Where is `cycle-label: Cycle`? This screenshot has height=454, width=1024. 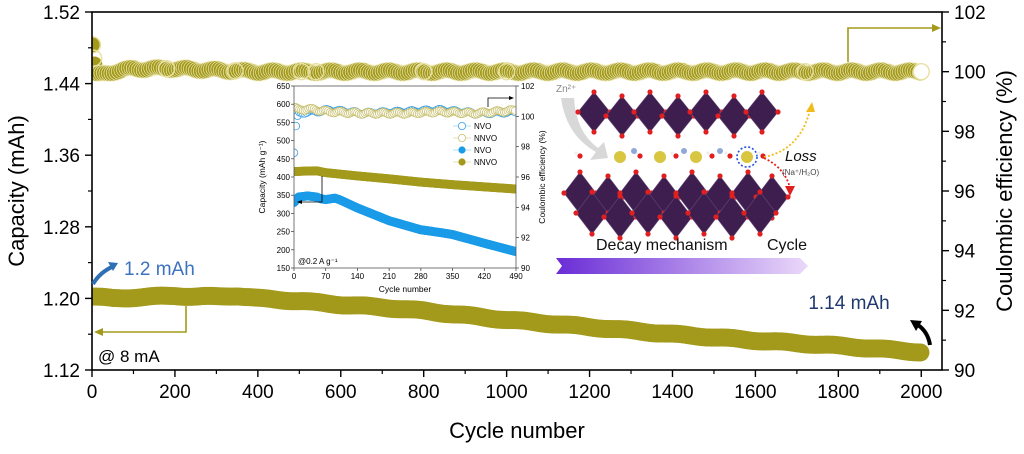
cycle-label: Cycle is located at coordinates (787, 245).